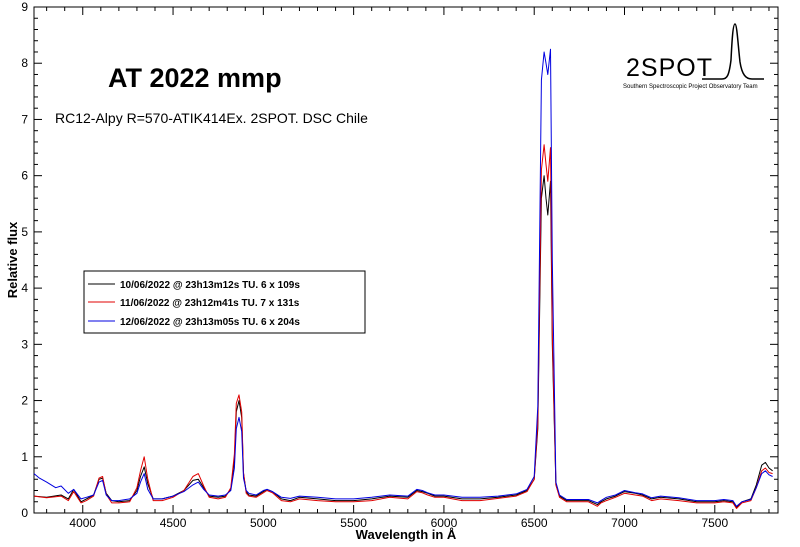 This screenshot has width=800, height=547. What do you see at coordinates (24, 513) in the screenshot?
I see `y-tick-label: 0` at bounding box center [24, 513].